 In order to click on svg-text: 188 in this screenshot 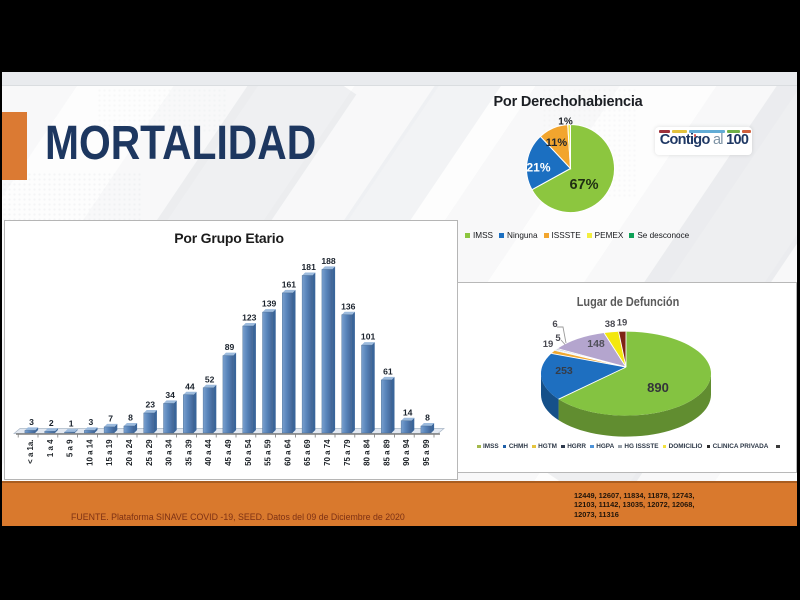, I will do `click(328, 261)`.